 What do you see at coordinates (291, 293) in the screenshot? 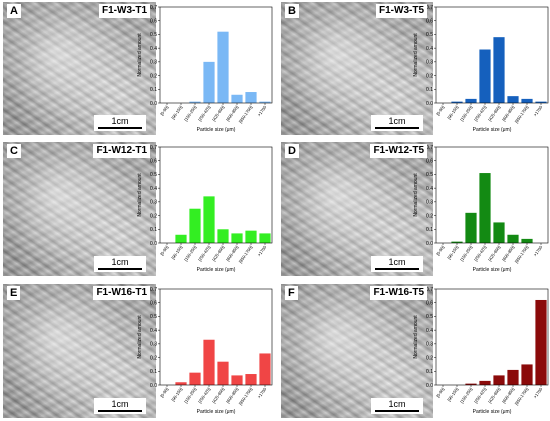
I see `panel-letter: F` at bounding box center [291, 293].